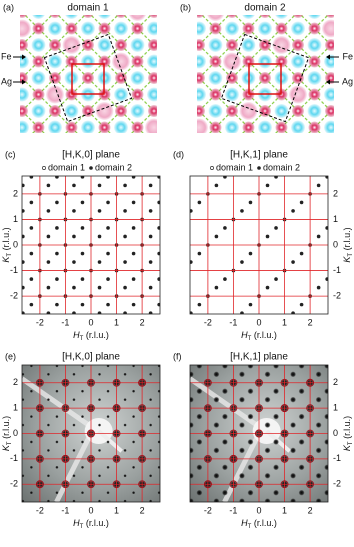  What do you see at coordinates (347, 81) in the screenshot?
I see `atom-label: Ag` at bounding box center [347, 81].